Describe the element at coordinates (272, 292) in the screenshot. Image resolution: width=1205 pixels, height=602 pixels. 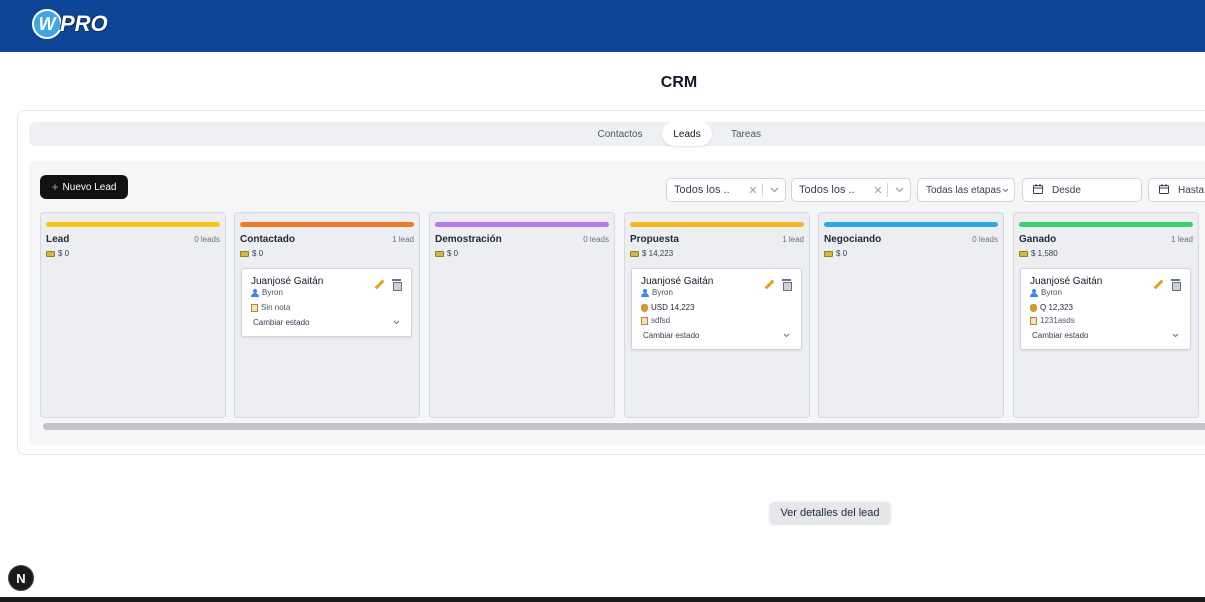
I see `lead-owner-name: Byron` at that location.